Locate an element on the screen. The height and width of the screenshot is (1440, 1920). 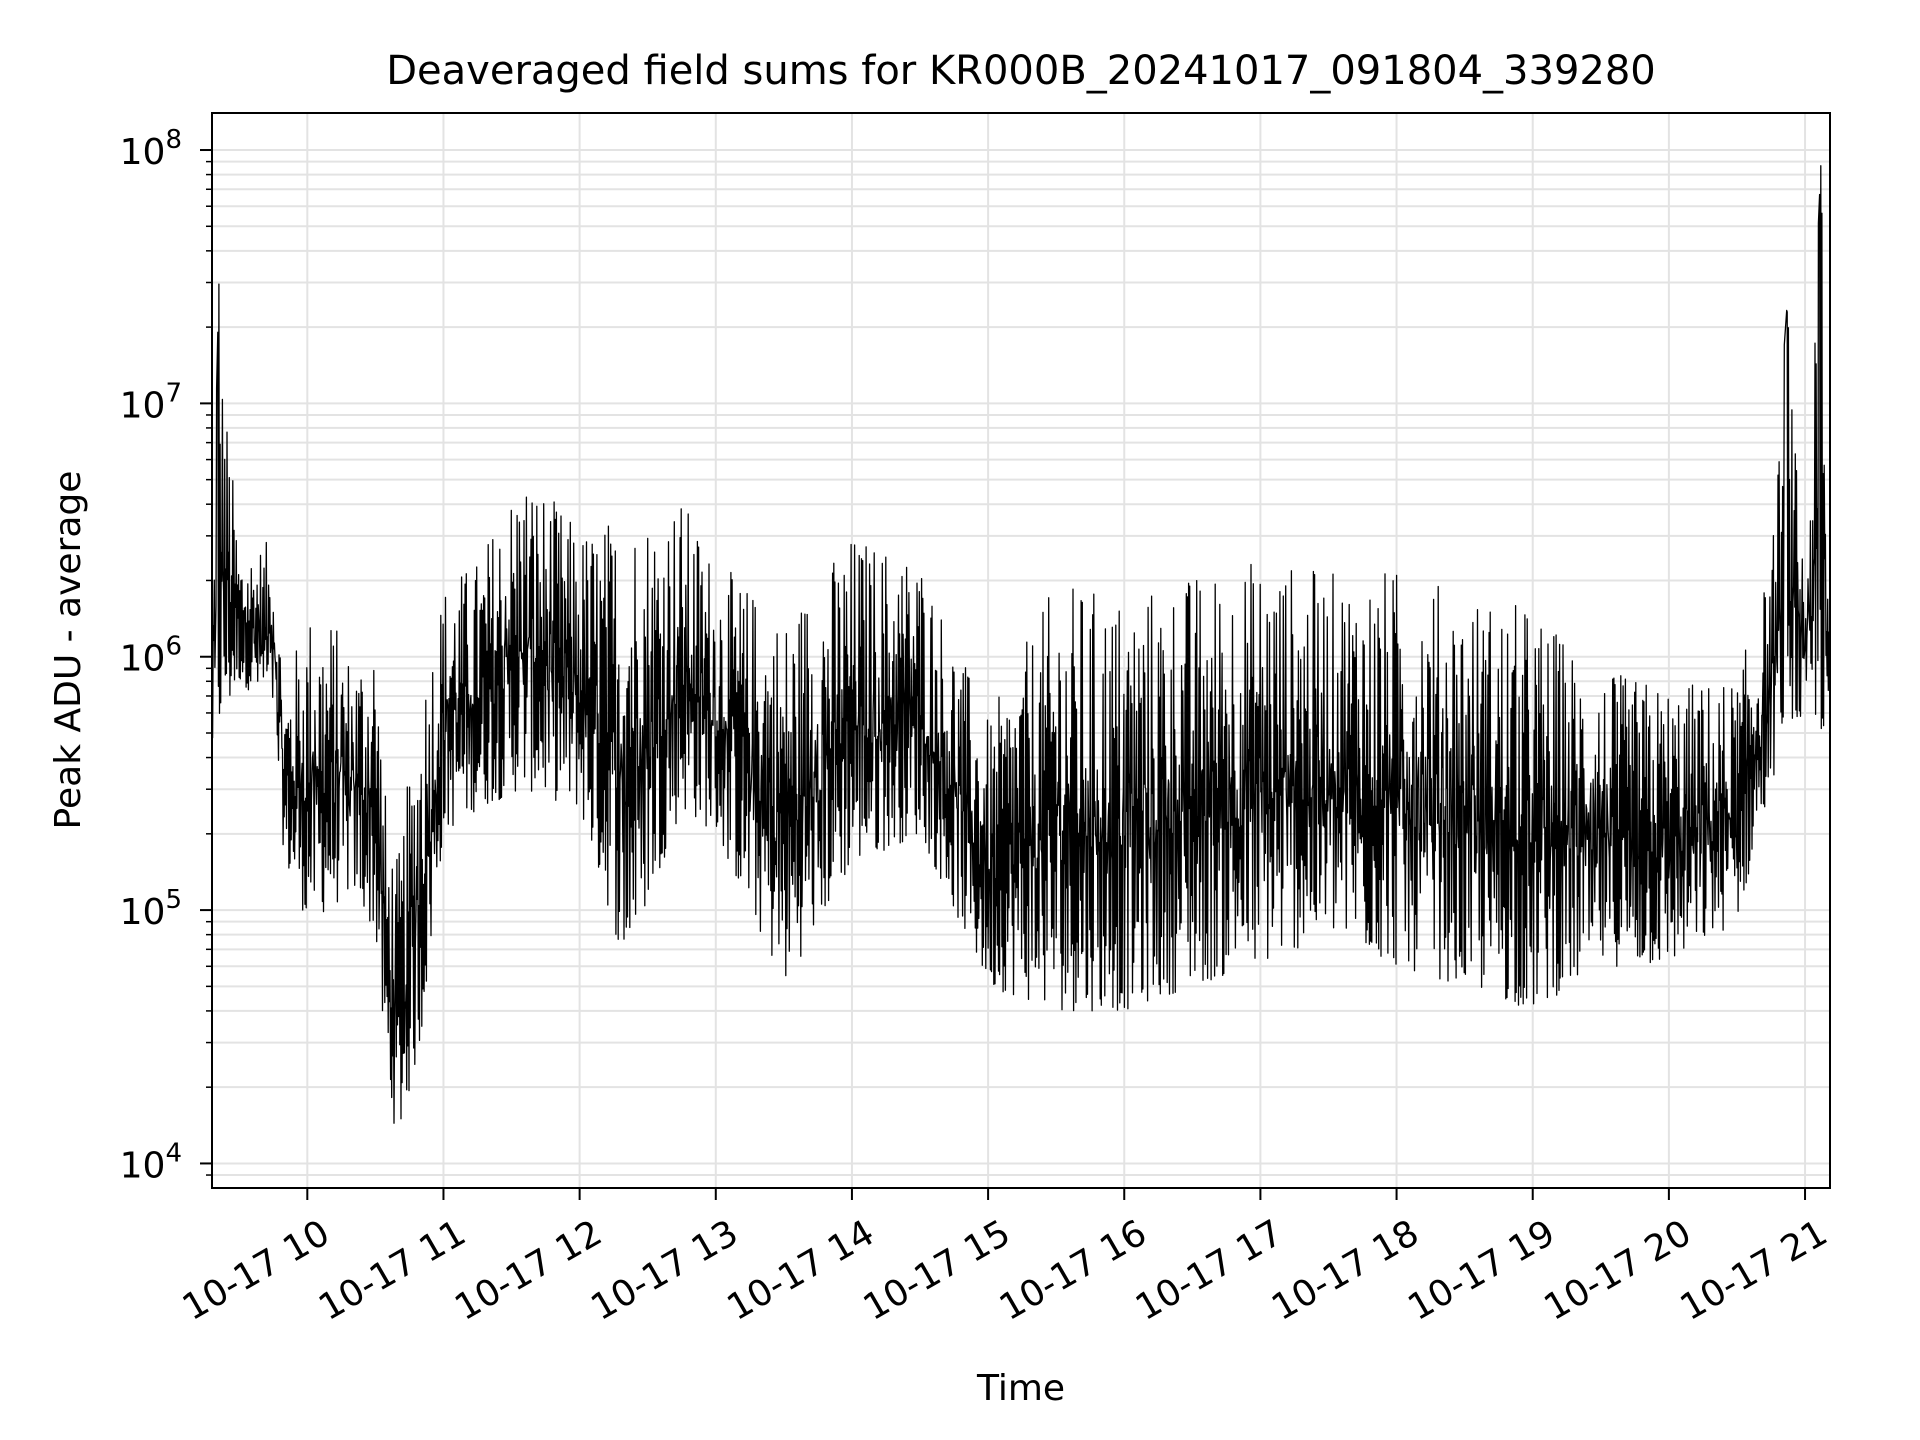
y-tick-label: 10⁵ is located at coordinates (151, 909).